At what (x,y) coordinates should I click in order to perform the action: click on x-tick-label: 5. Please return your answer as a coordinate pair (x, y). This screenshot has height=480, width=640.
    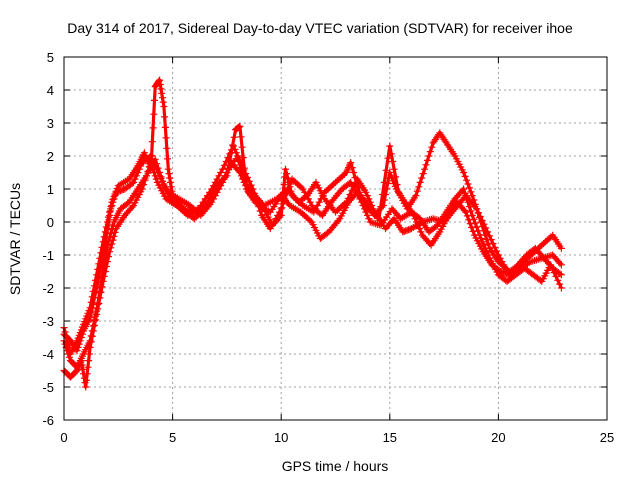
    Looking at the image, I should click on (172, 437).